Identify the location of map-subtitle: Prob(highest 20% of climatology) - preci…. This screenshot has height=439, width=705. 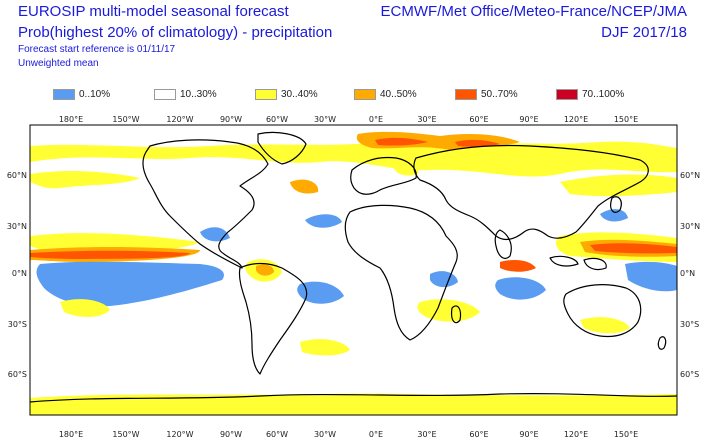
(175, 32).